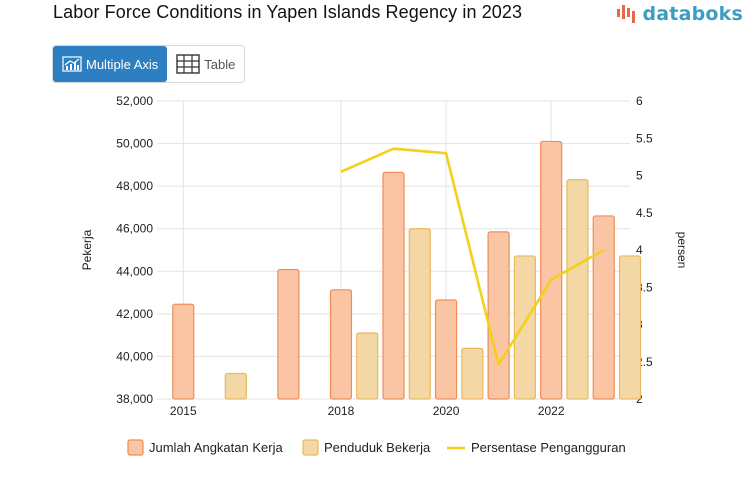  I want to click on legend-jumlah-angkatan-kerja-swatch, so click(135, 447).